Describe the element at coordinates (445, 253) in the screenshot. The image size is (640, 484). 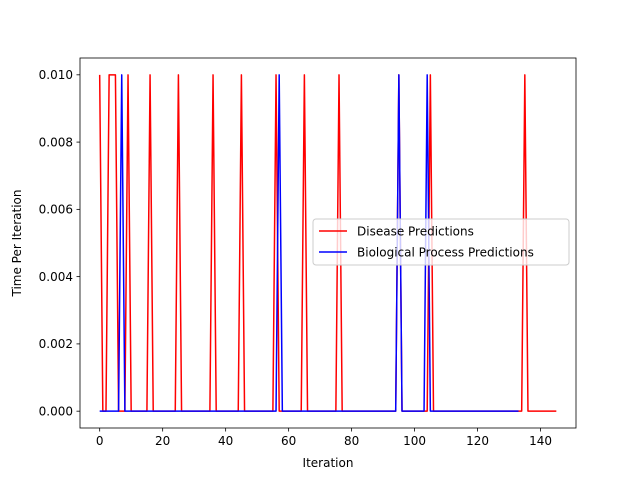
I see `legend-label-biological-process: Biological Process Predictions` at that location.